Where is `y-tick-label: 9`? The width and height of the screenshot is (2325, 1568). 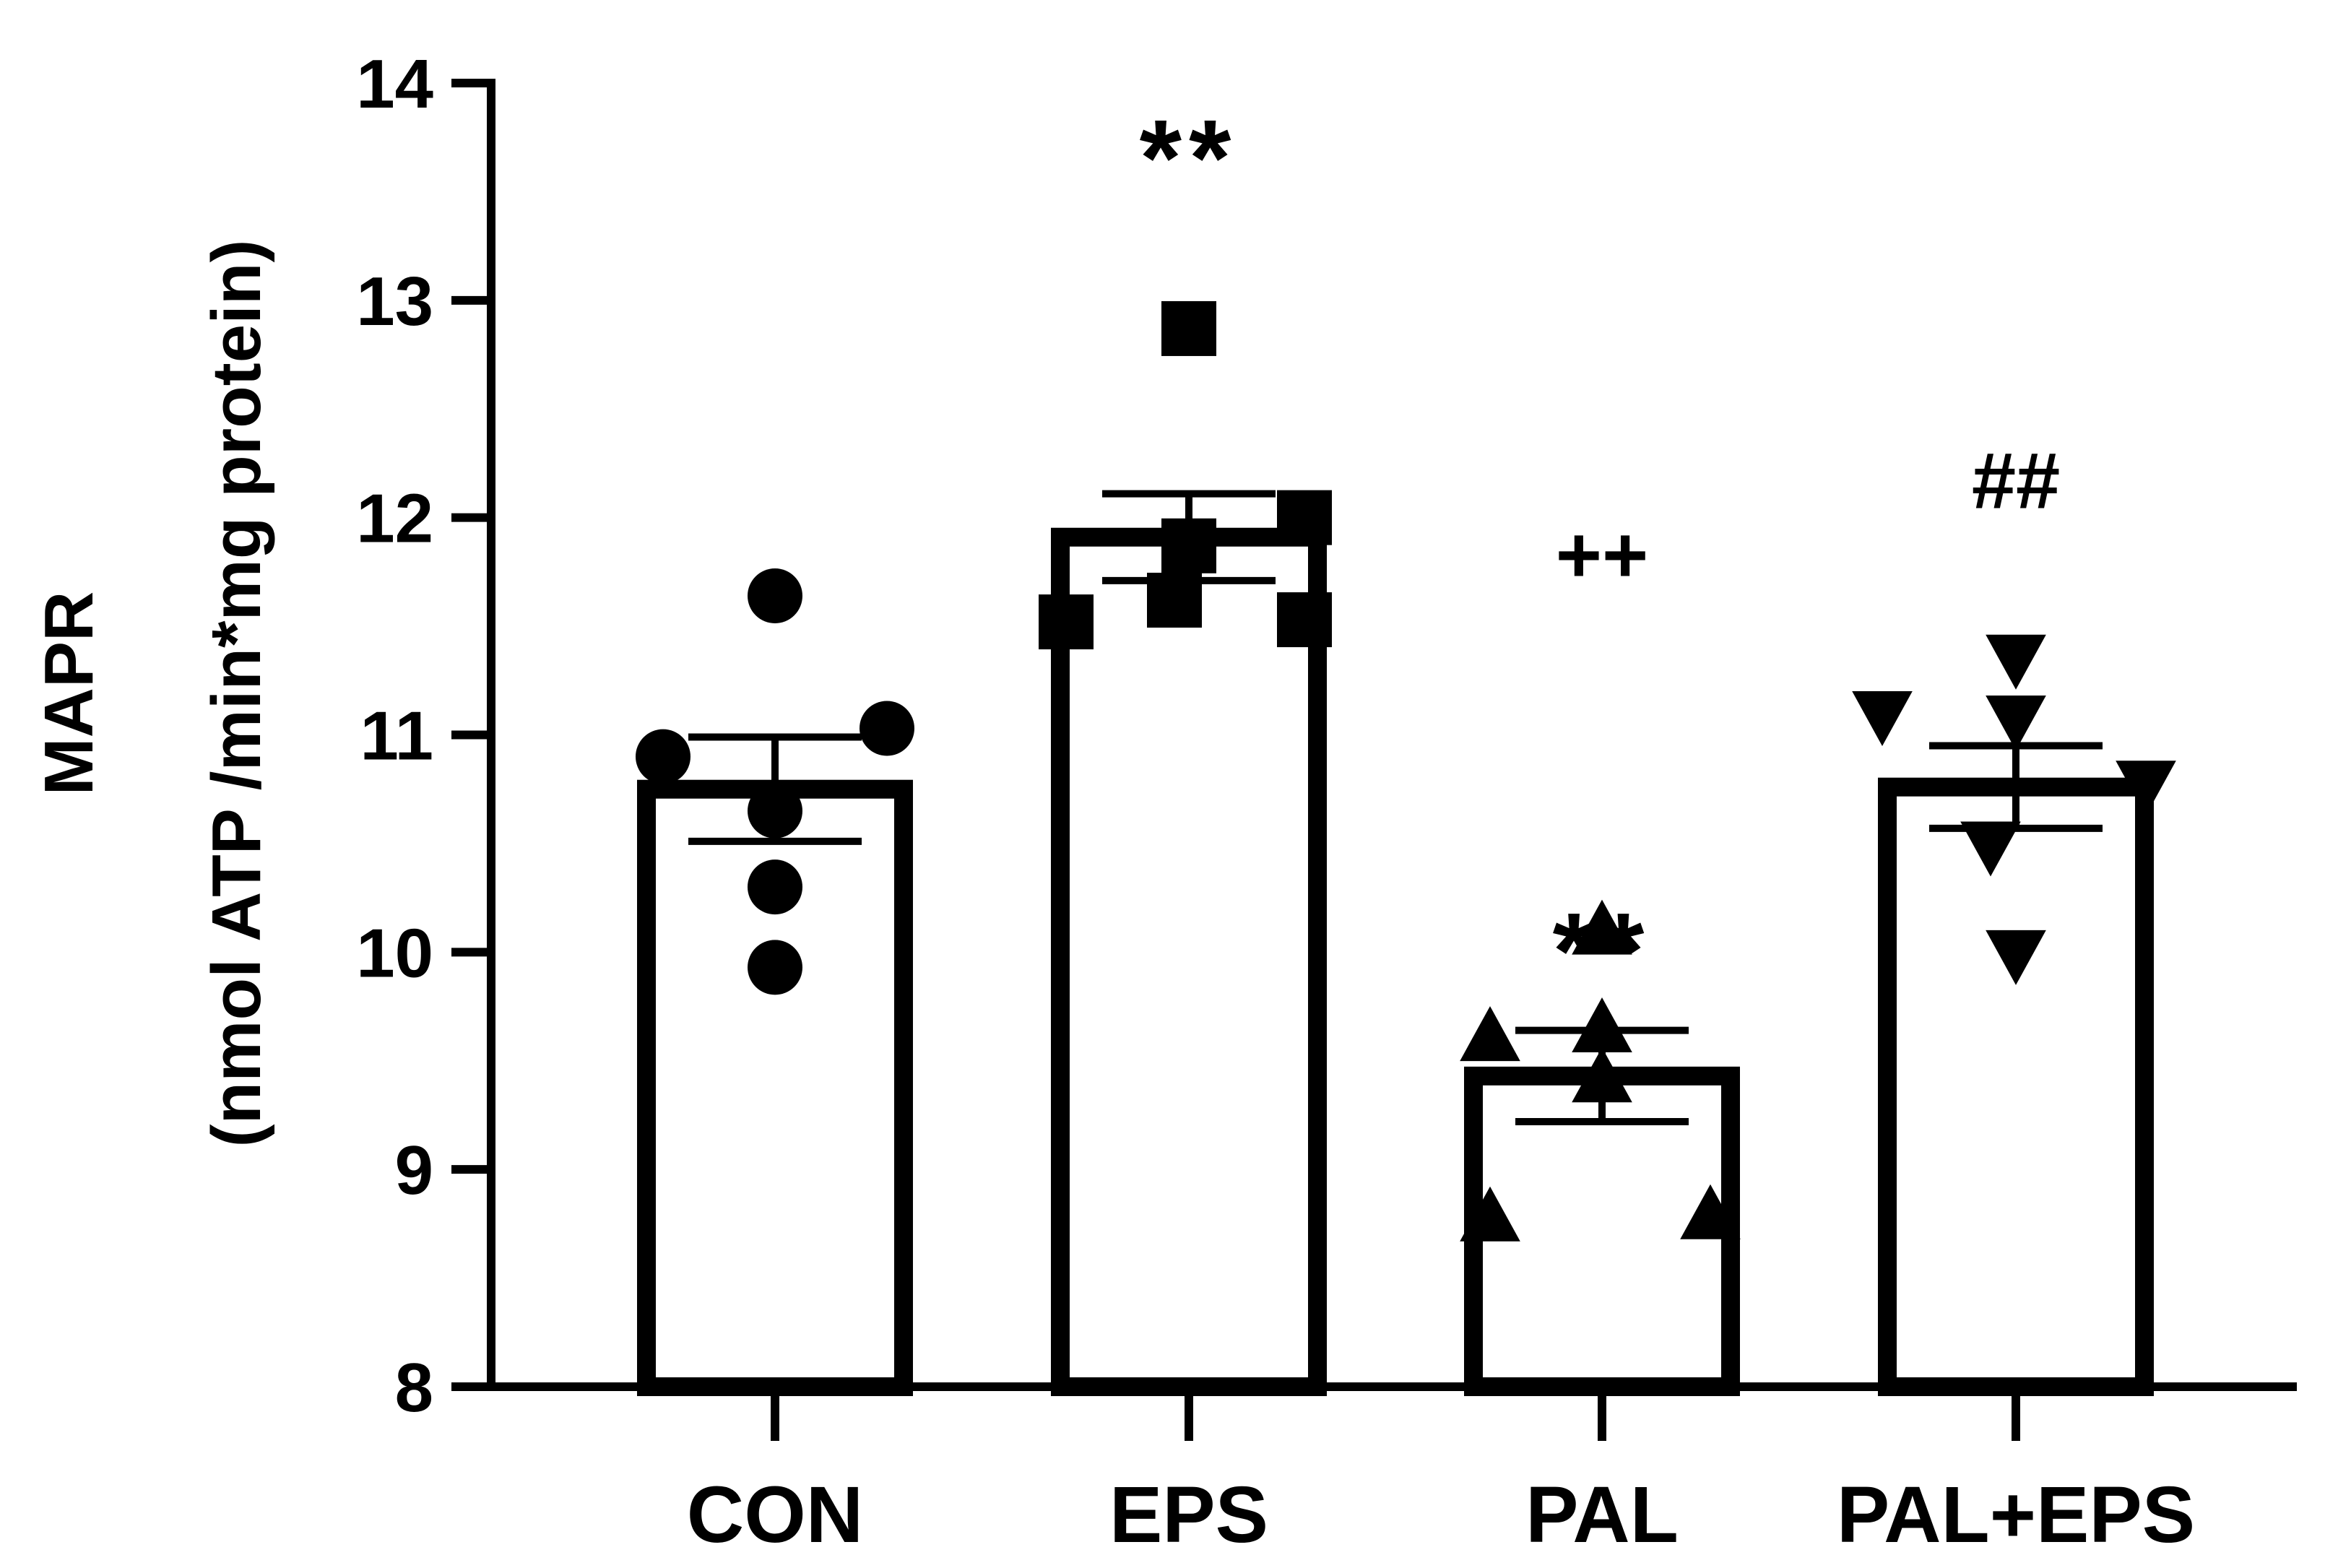
y-tick-label: 9 is located at coordinates (414, 1170).